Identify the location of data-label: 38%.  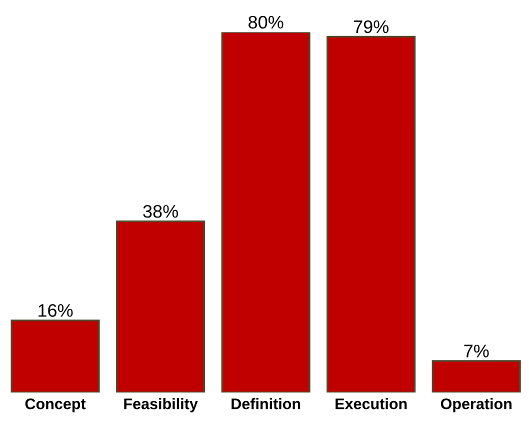
(160, 211).